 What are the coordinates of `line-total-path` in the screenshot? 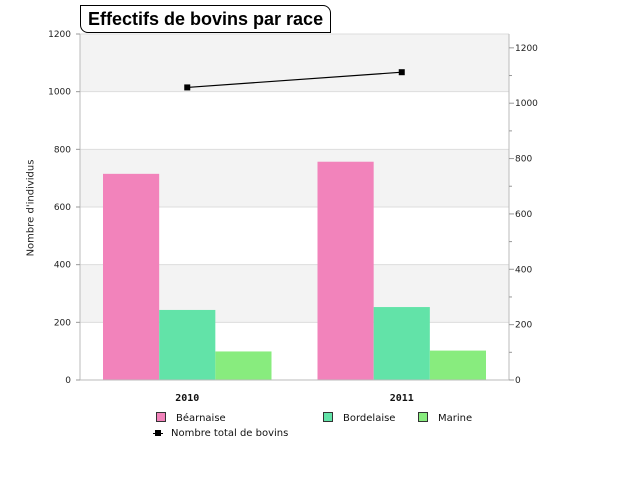 It's located at (294, 80).